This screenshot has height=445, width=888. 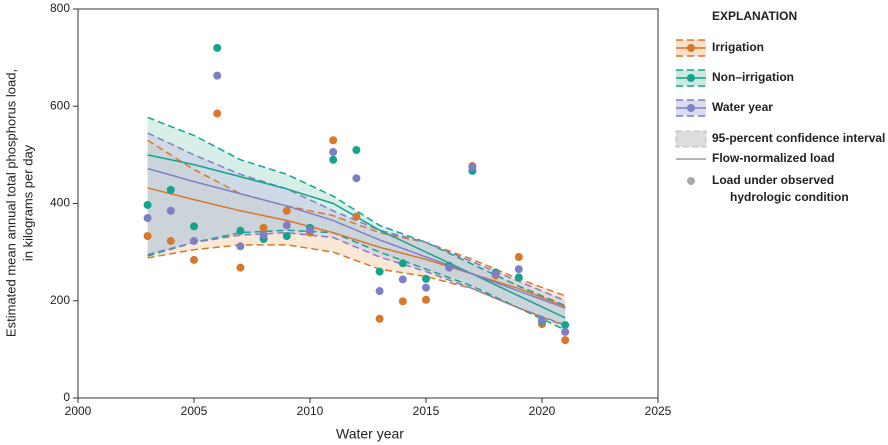 What do you see at coordinates (542, 411) in the screenshot?
I see `x-tick-label: 2020` at bounding box center [542, 411].